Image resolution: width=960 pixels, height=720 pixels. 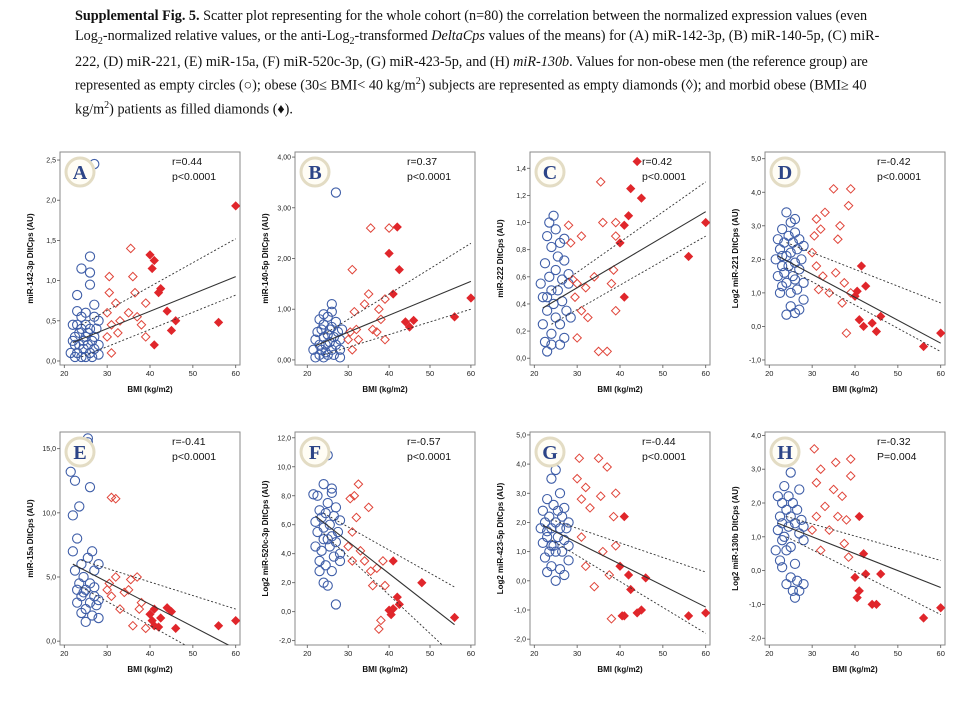 What do you see at coordinates (756, 470) in the screenshot?
I see `y-tick-label: 3,0` at bounding box center [756, 470].